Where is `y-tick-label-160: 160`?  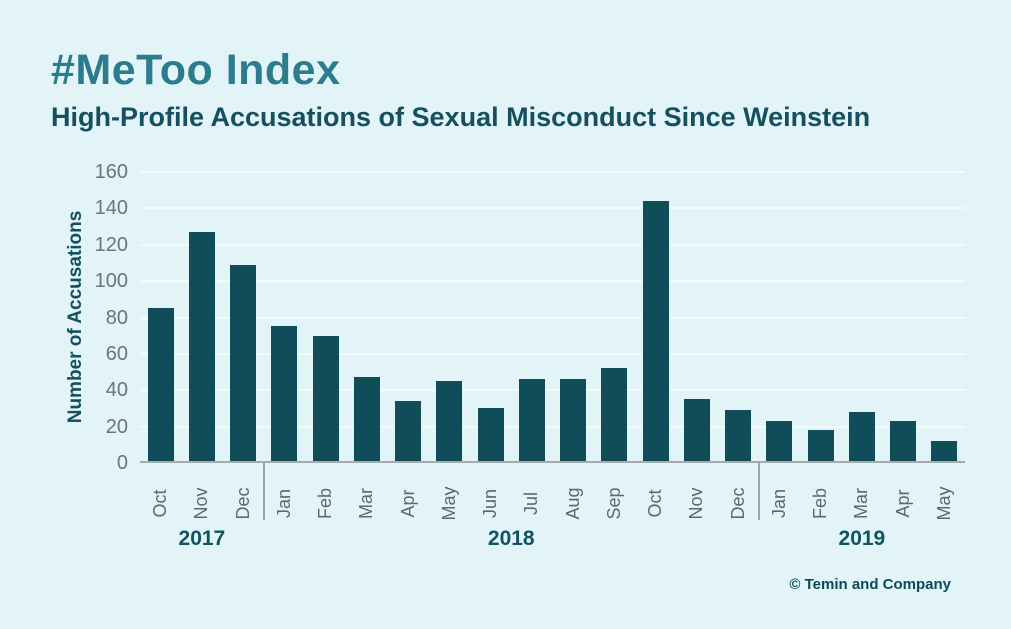 y-tick-label-160: 160 is located at coordinates (111, 172).